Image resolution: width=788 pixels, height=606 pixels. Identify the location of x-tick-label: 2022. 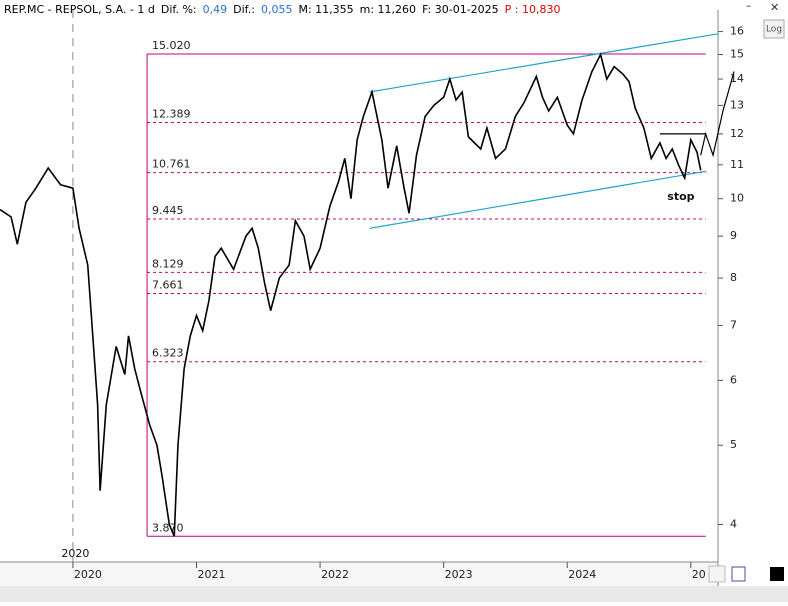
(335, 574).